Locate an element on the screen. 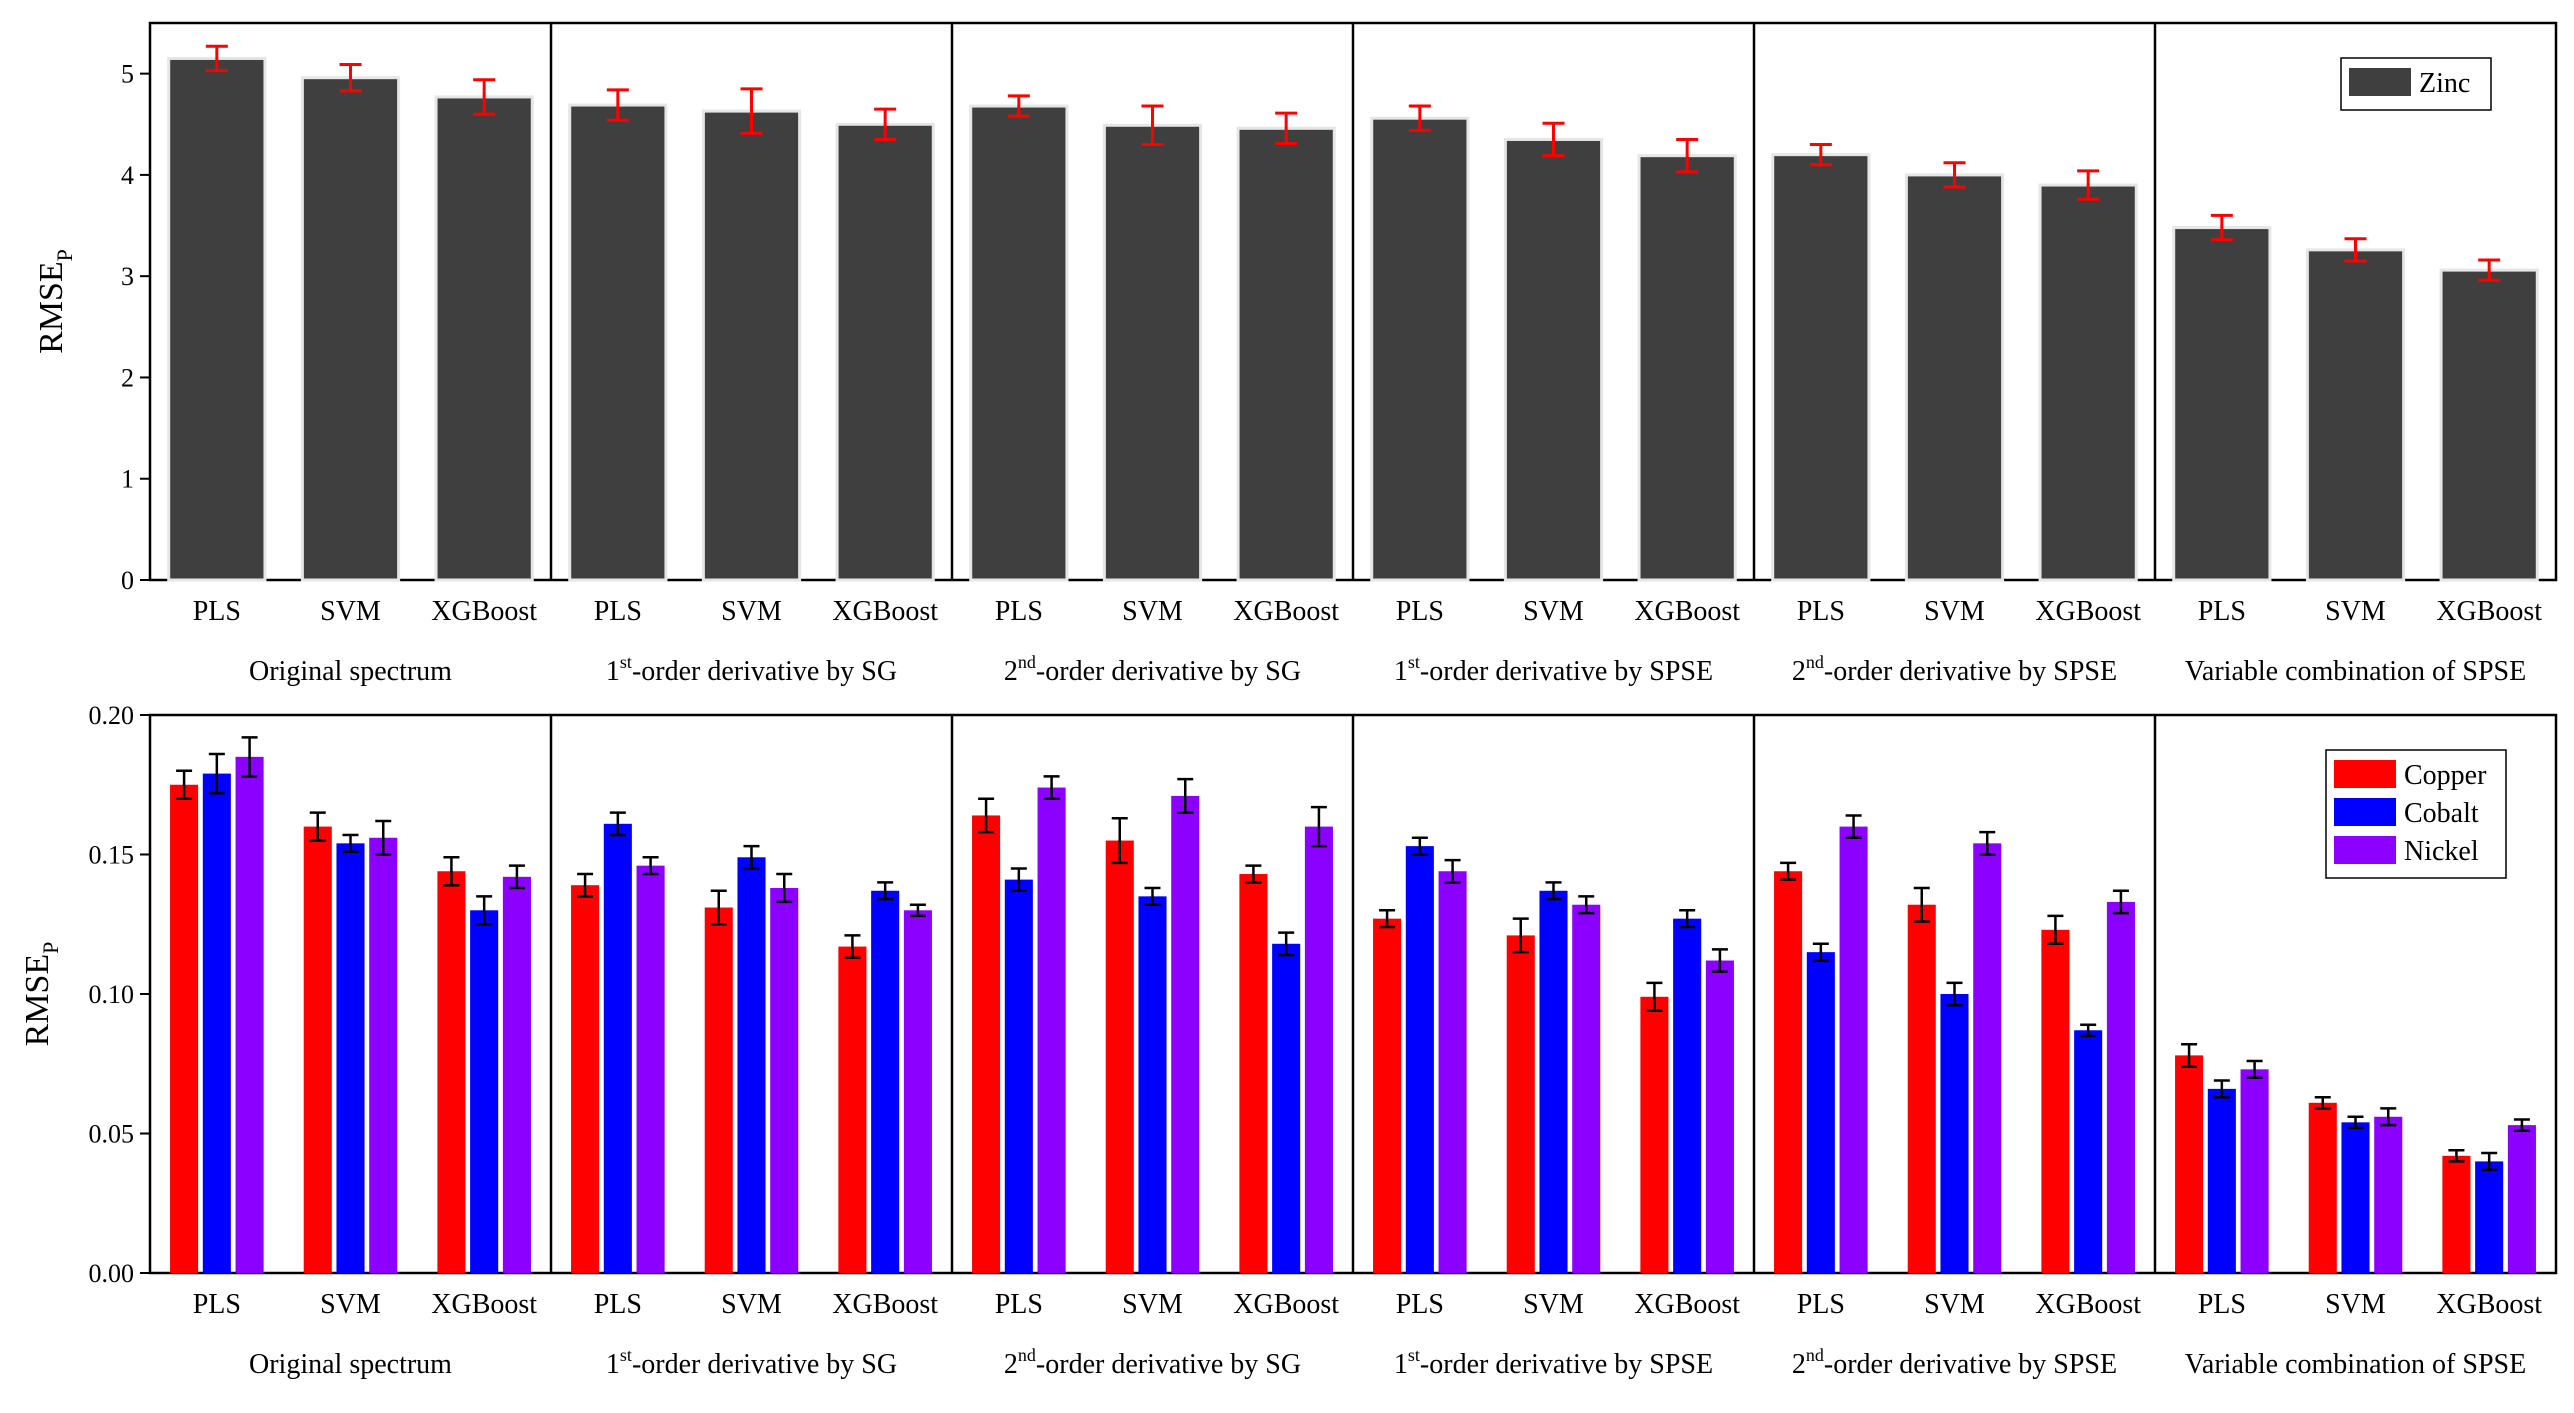  legend-swatch-copper is located at coordinates (2365, 774).